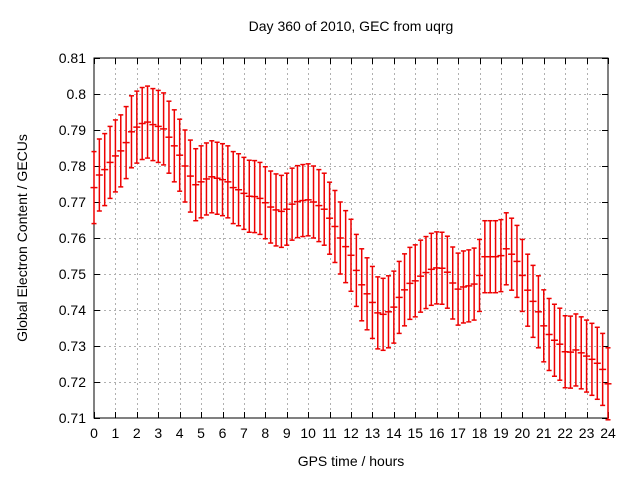  I want to click on x-tick-label: 18, so click(480, 433).